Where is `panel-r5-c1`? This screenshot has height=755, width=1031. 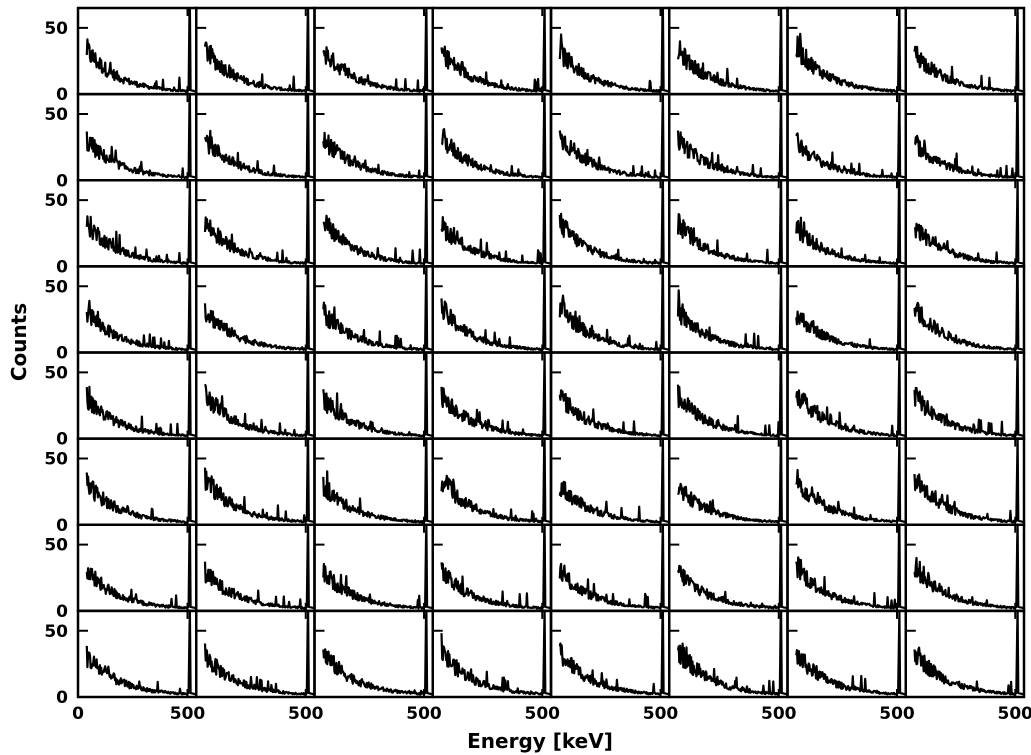 panel-r5-c1 is located at coordinates (137, 395).